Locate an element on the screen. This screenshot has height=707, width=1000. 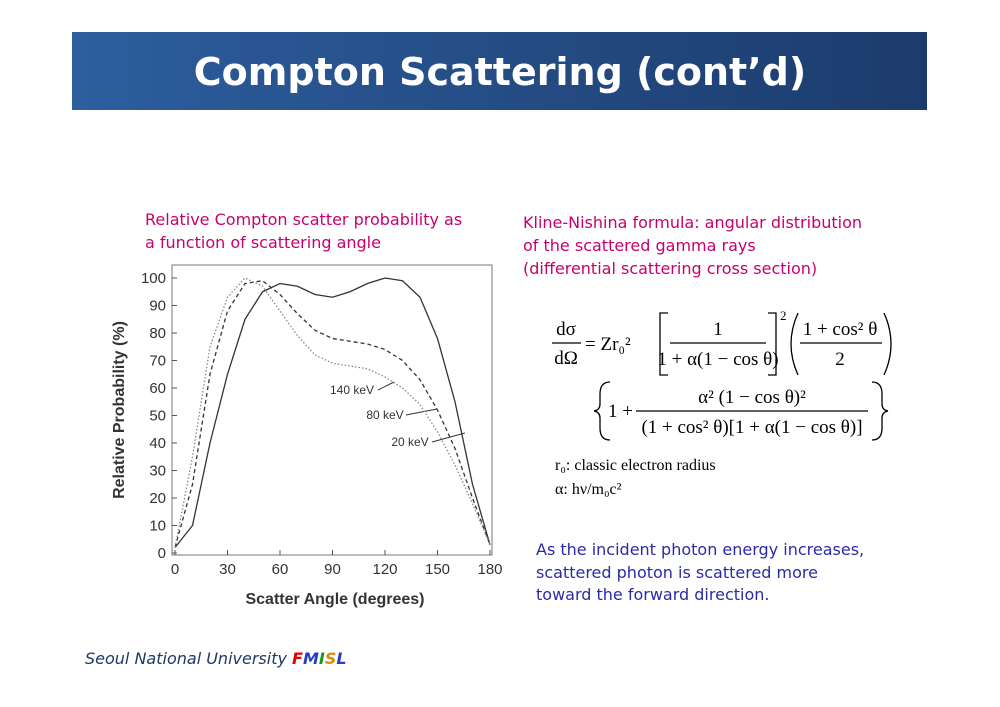
y-tick-label: 20 is located at coordinates (157, 498).